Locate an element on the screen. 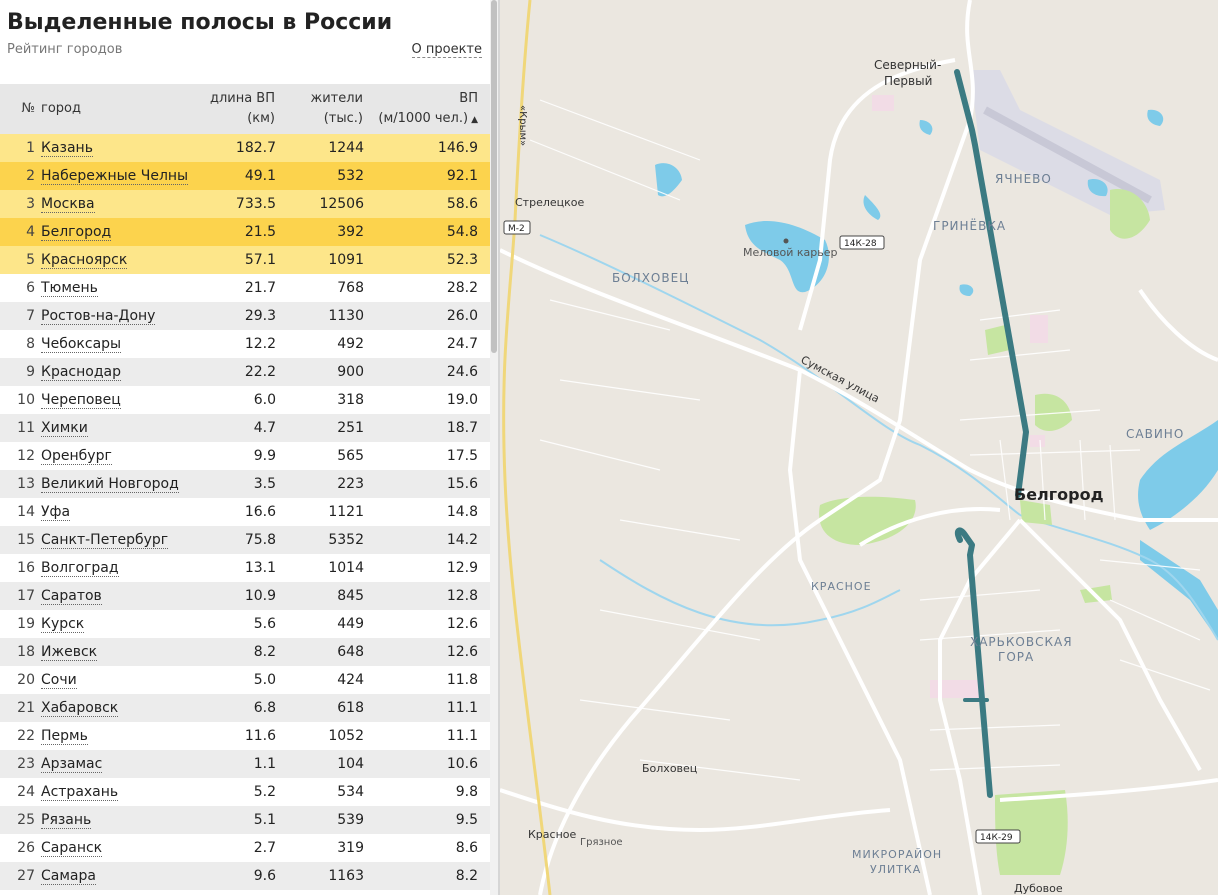 Image resolution: width=1218 pixels, height=895 pixels. cell-population: 1121 is located at coordinates (346, 512).